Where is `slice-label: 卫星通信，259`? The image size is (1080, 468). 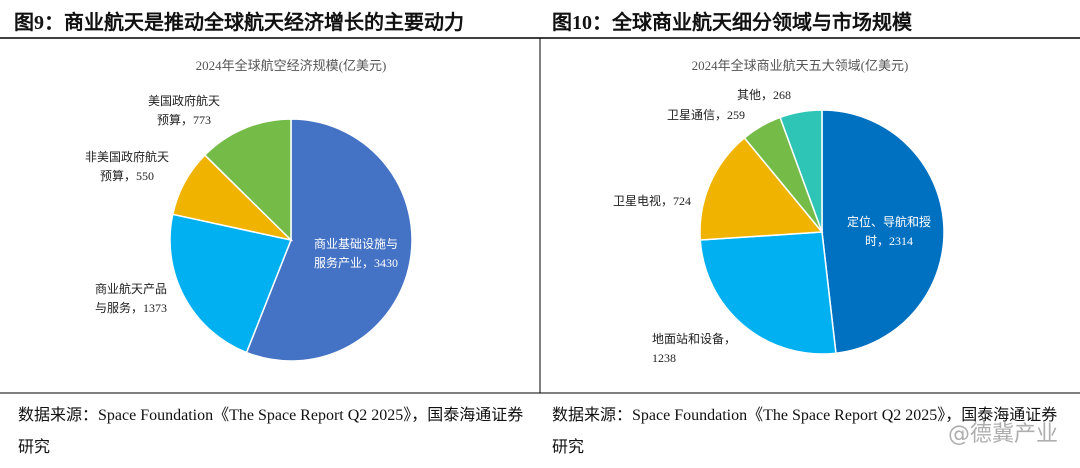 slice-label: 卫星通信，259 is located at coordinates (717, 115).